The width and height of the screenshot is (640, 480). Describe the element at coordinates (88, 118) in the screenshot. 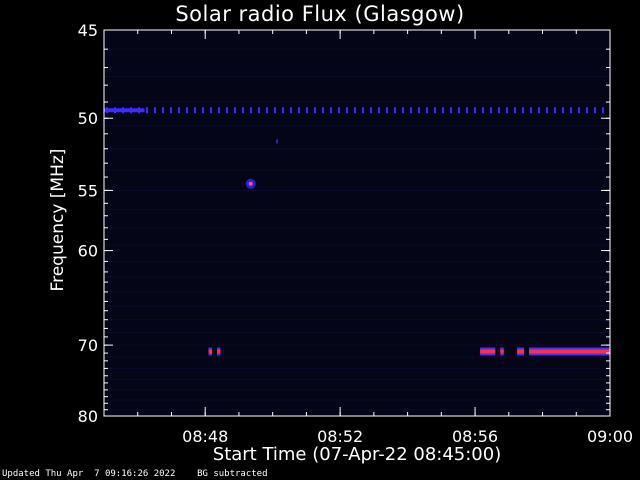

I see `y-tick-label: 50` at that location.